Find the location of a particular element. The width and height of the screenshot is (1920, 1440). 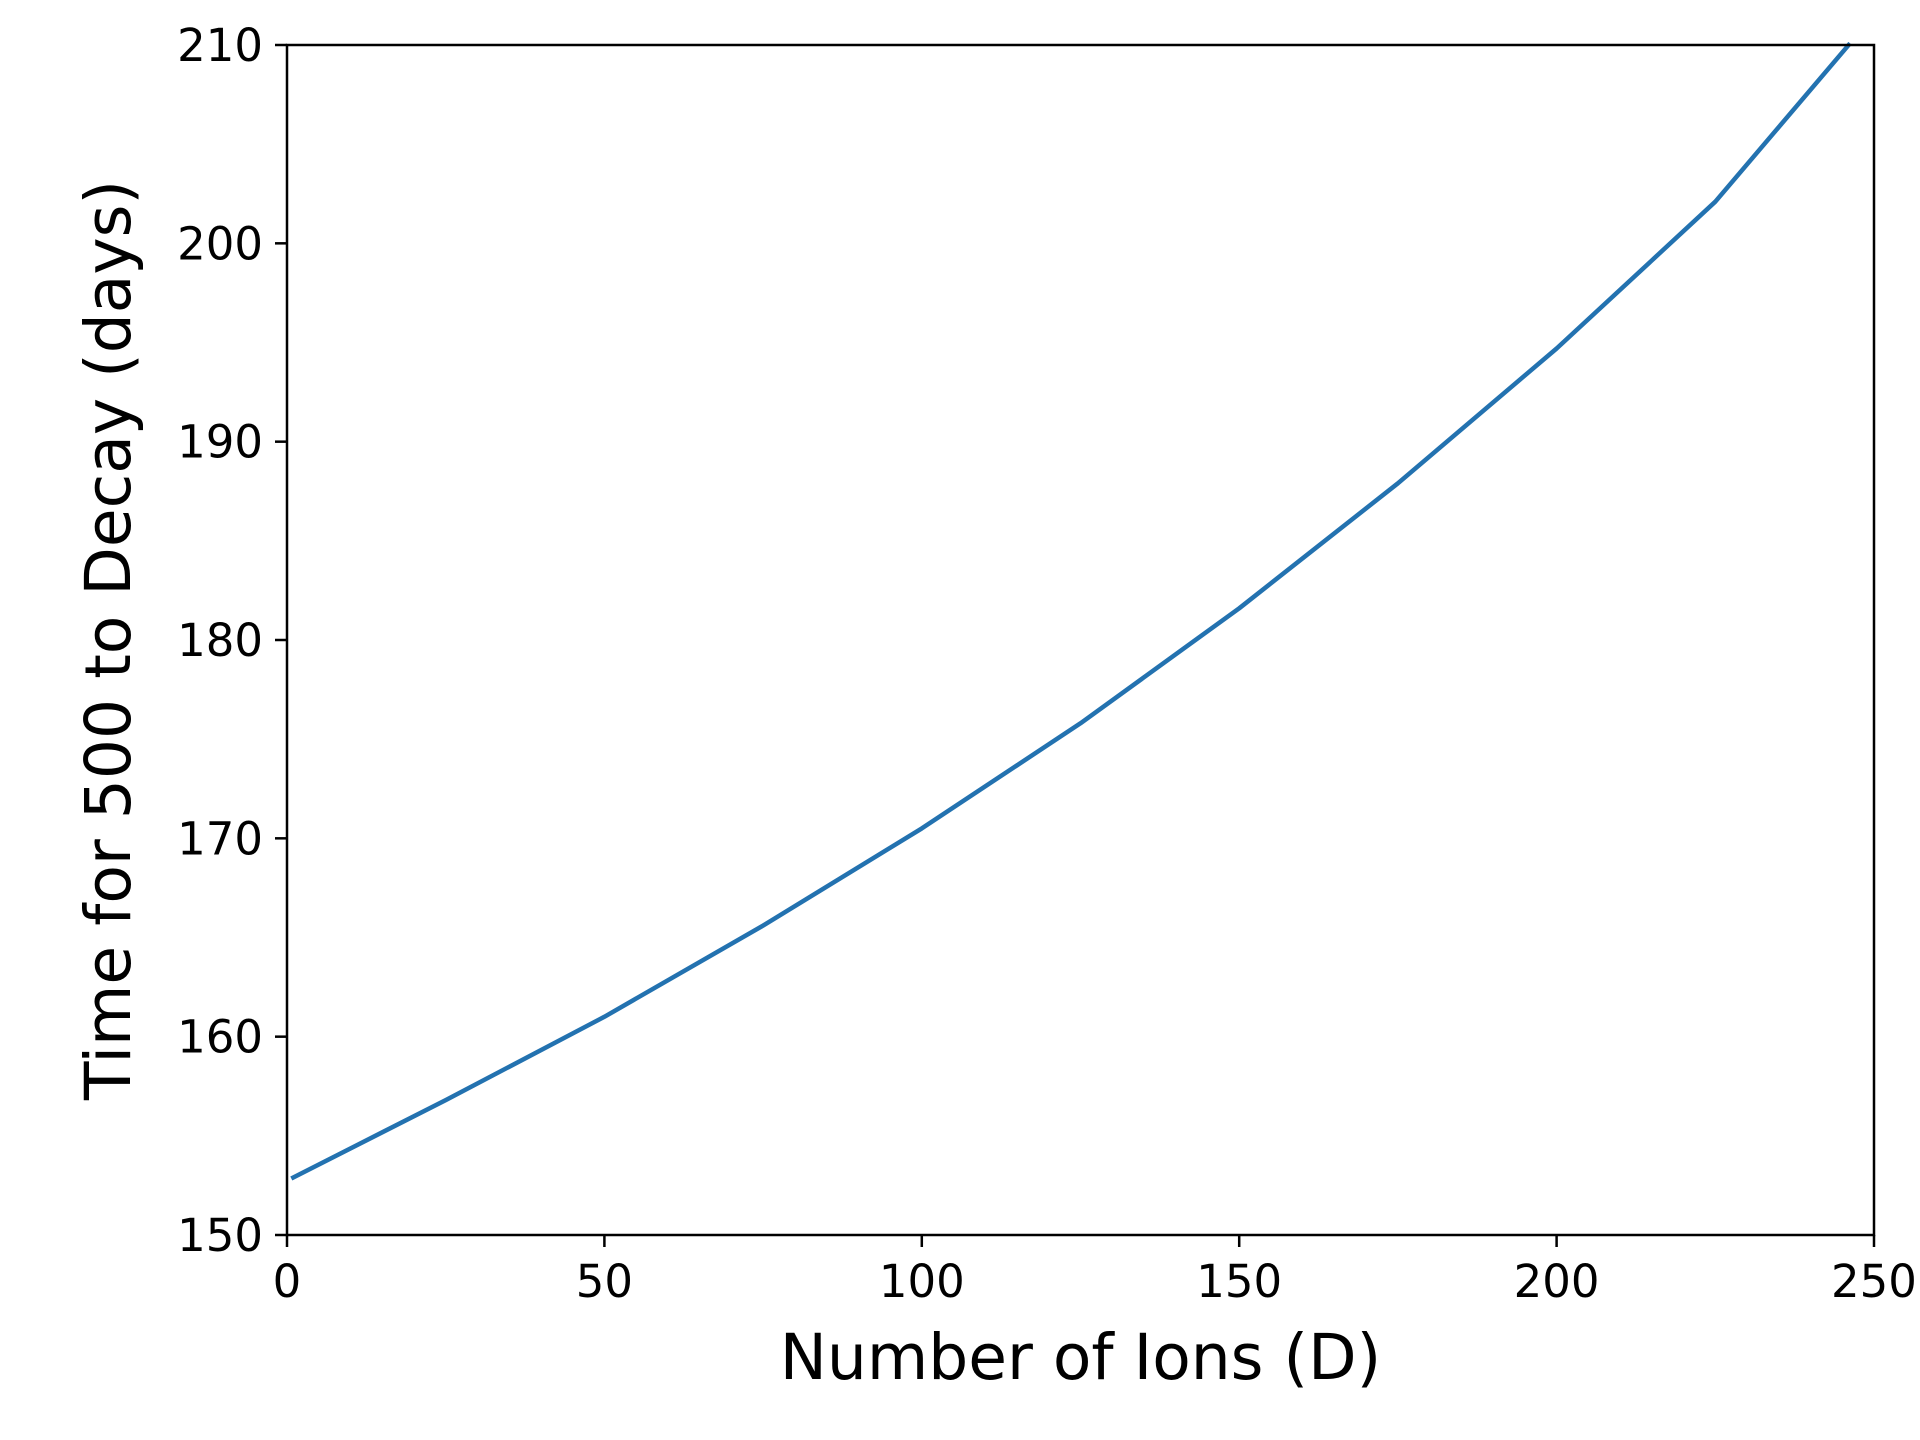

x-tick-label: 0 is located at coordinates (287, 1281).